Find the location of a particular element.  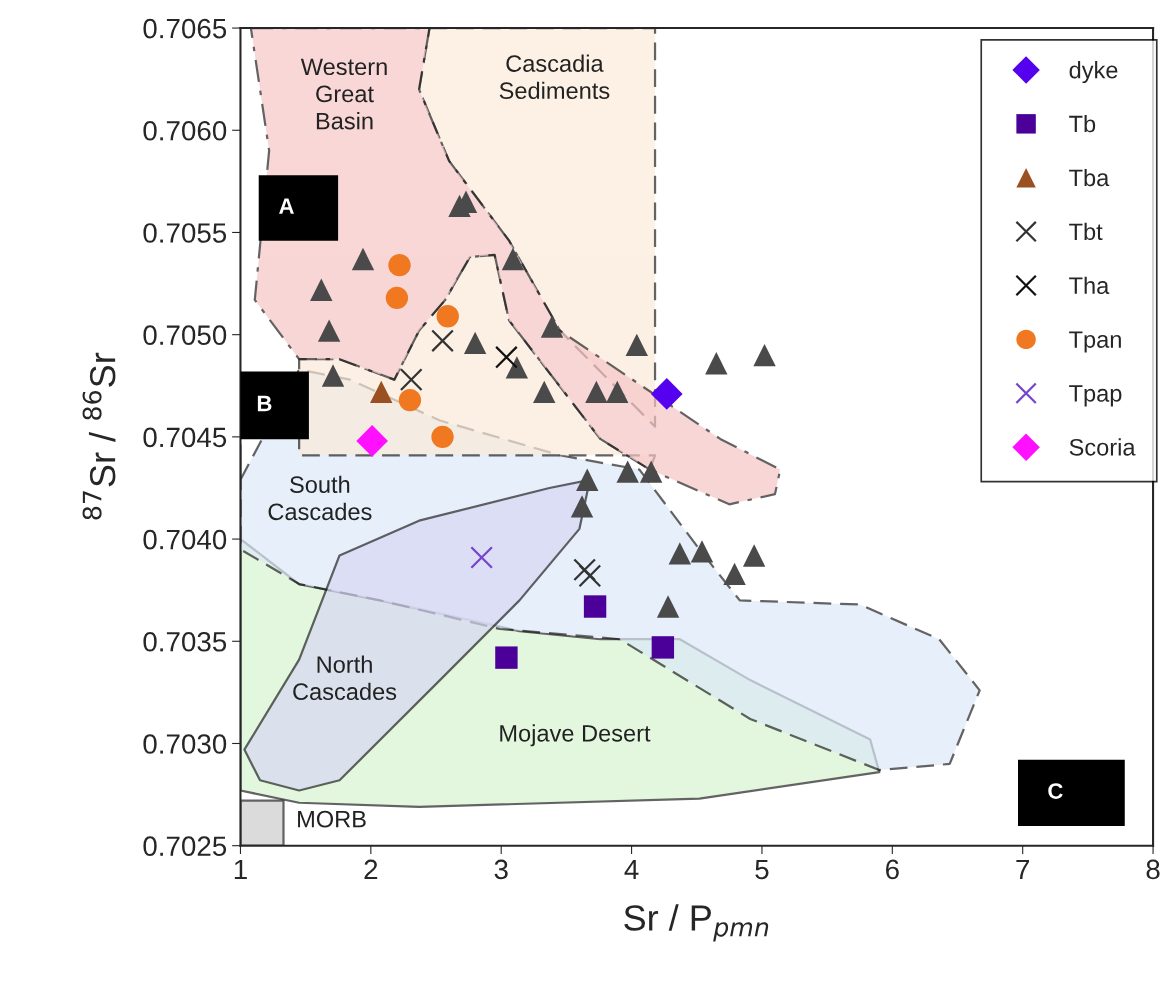

x-tick-label: 1 is located at coordinates (240, 869).